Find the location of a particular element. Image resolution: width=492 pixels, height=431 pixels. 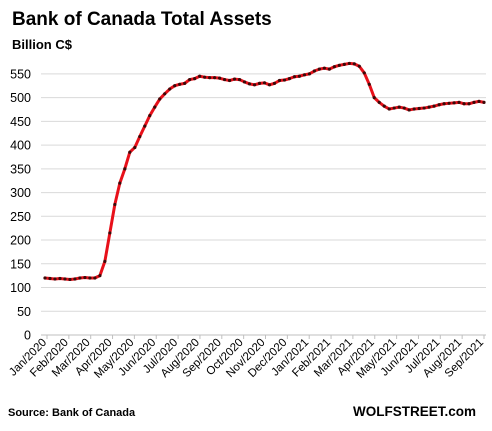

y-tick-label: 250 is located at coordinates (20, 217).